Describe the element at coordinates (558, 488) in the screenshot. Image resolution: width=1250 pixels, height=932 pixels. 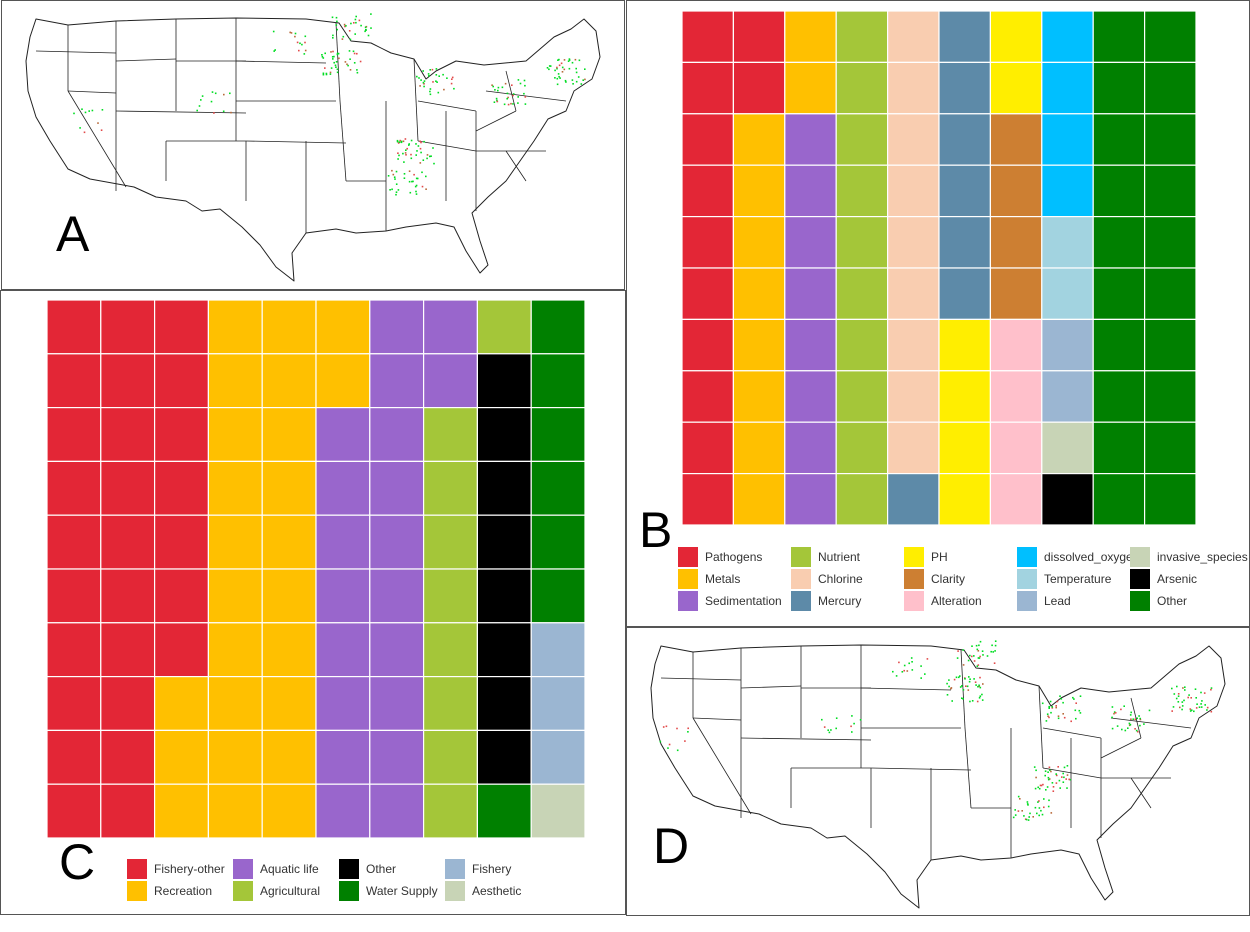
I see `waffle-cell-water-supply` at that location.